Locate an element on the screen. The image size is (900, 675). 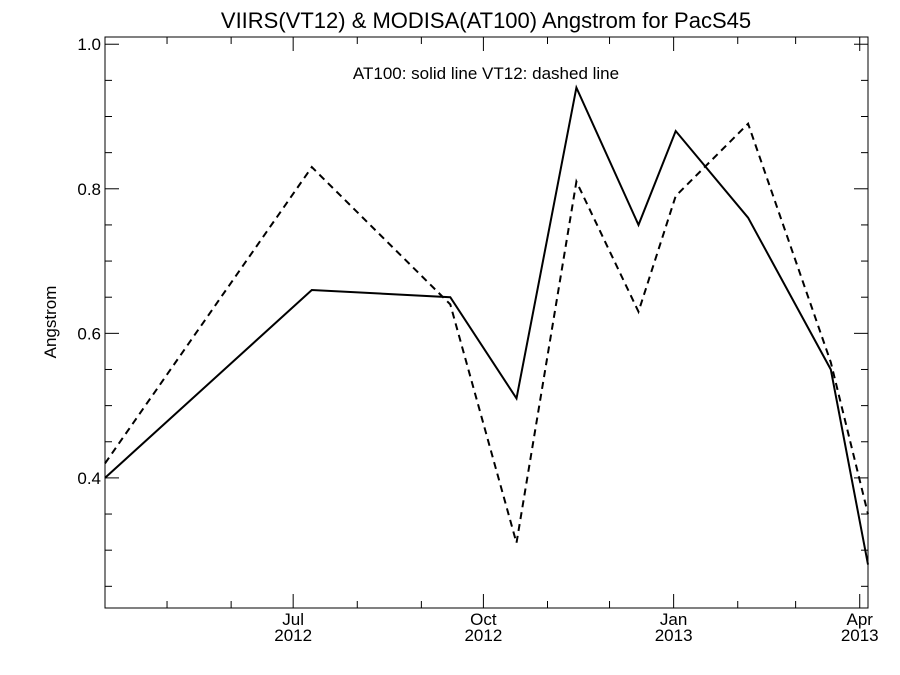
y-tick-label: 1.0 is located at coordinates (89, 44).